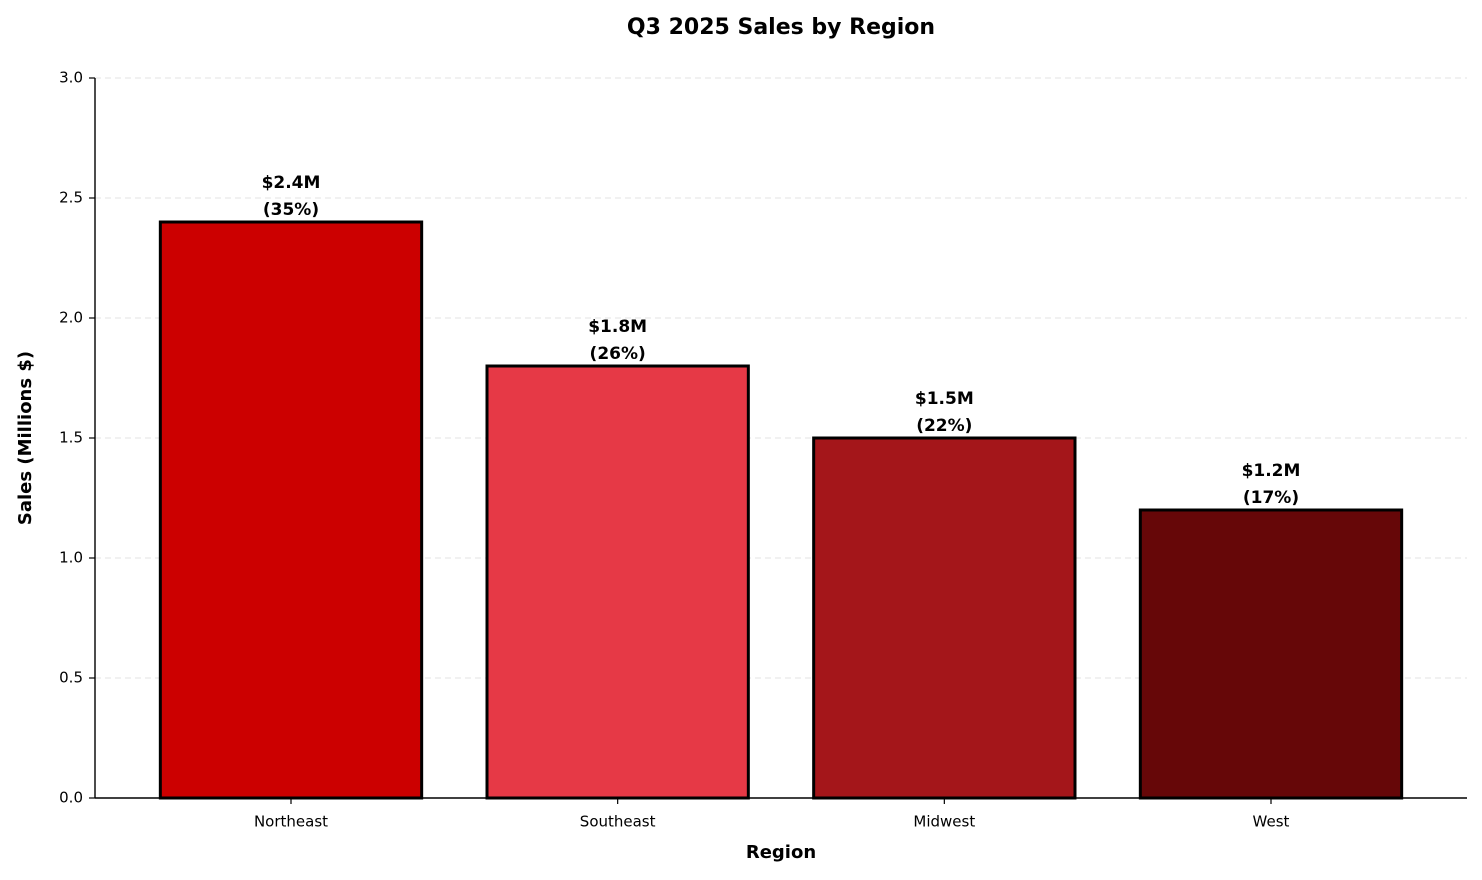 This screenshot has height=880, width=1482. I want to click on share-label: (17%), so click(1271, 498).